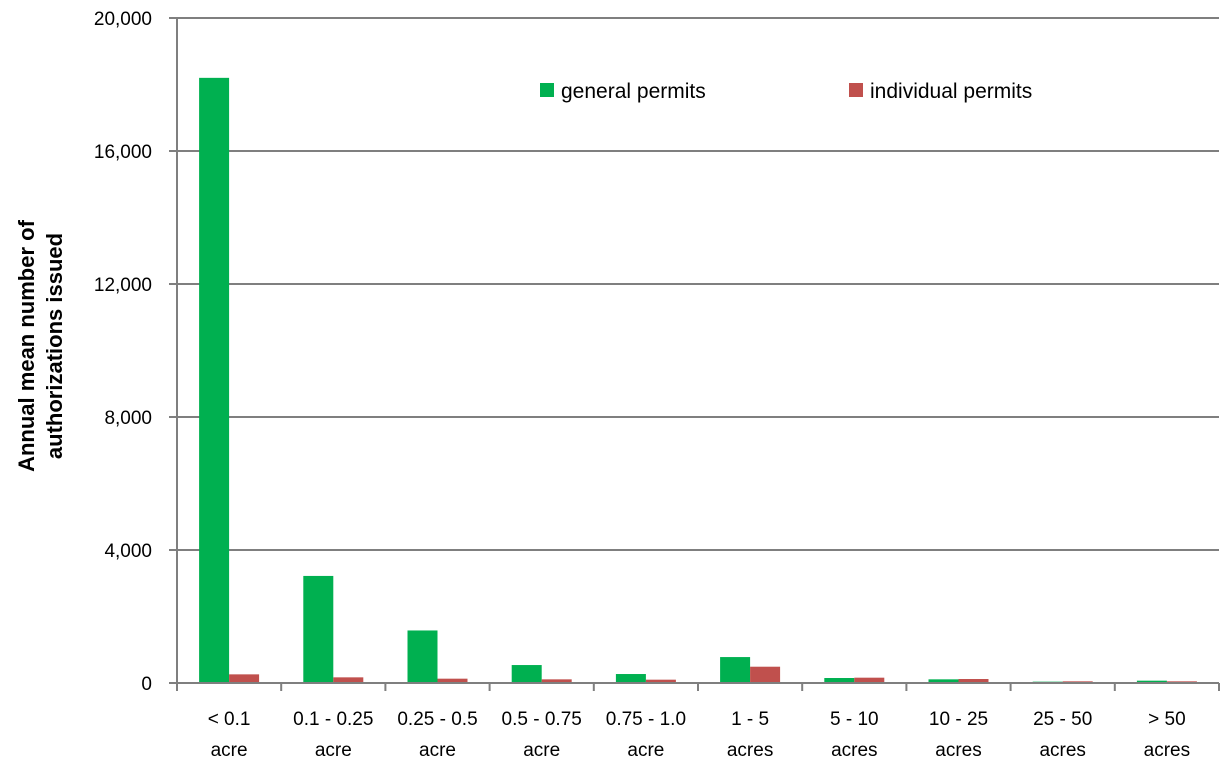 The height and width of the screenshot is (761, 1221). What do you see at coordinates (128, 418) in the screenshot?
I see `y-tick-label: 8,000` at bounding box center [128, 418].